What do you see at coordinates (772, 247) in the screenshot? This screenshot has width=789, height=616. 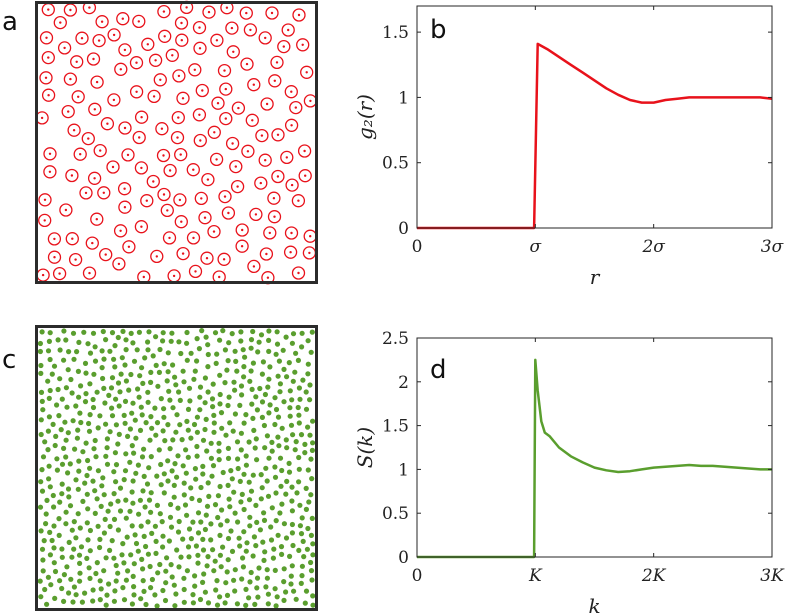 I see `x-tick-label: 3σ` at bounding box center [772, 247].